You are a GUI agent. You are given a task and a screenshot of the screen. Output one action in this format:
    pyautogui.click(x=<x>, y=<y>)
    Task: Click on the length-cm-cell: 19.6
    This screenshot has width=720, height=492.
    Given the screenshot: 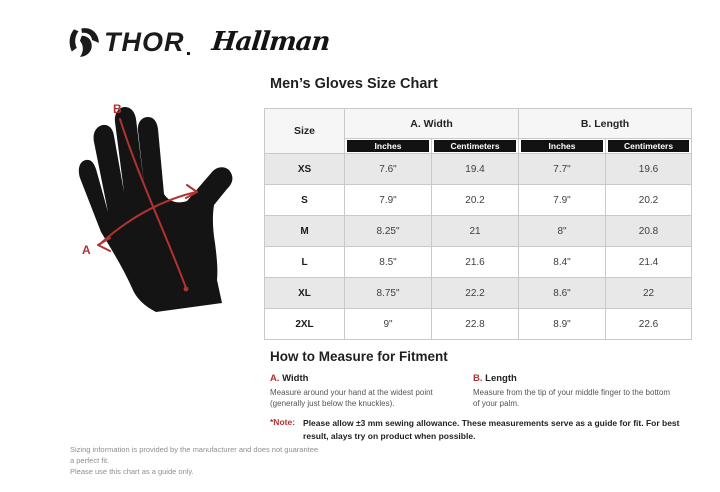 What is the action you would take?
    pyautogui.click(x=649, y=169)
    